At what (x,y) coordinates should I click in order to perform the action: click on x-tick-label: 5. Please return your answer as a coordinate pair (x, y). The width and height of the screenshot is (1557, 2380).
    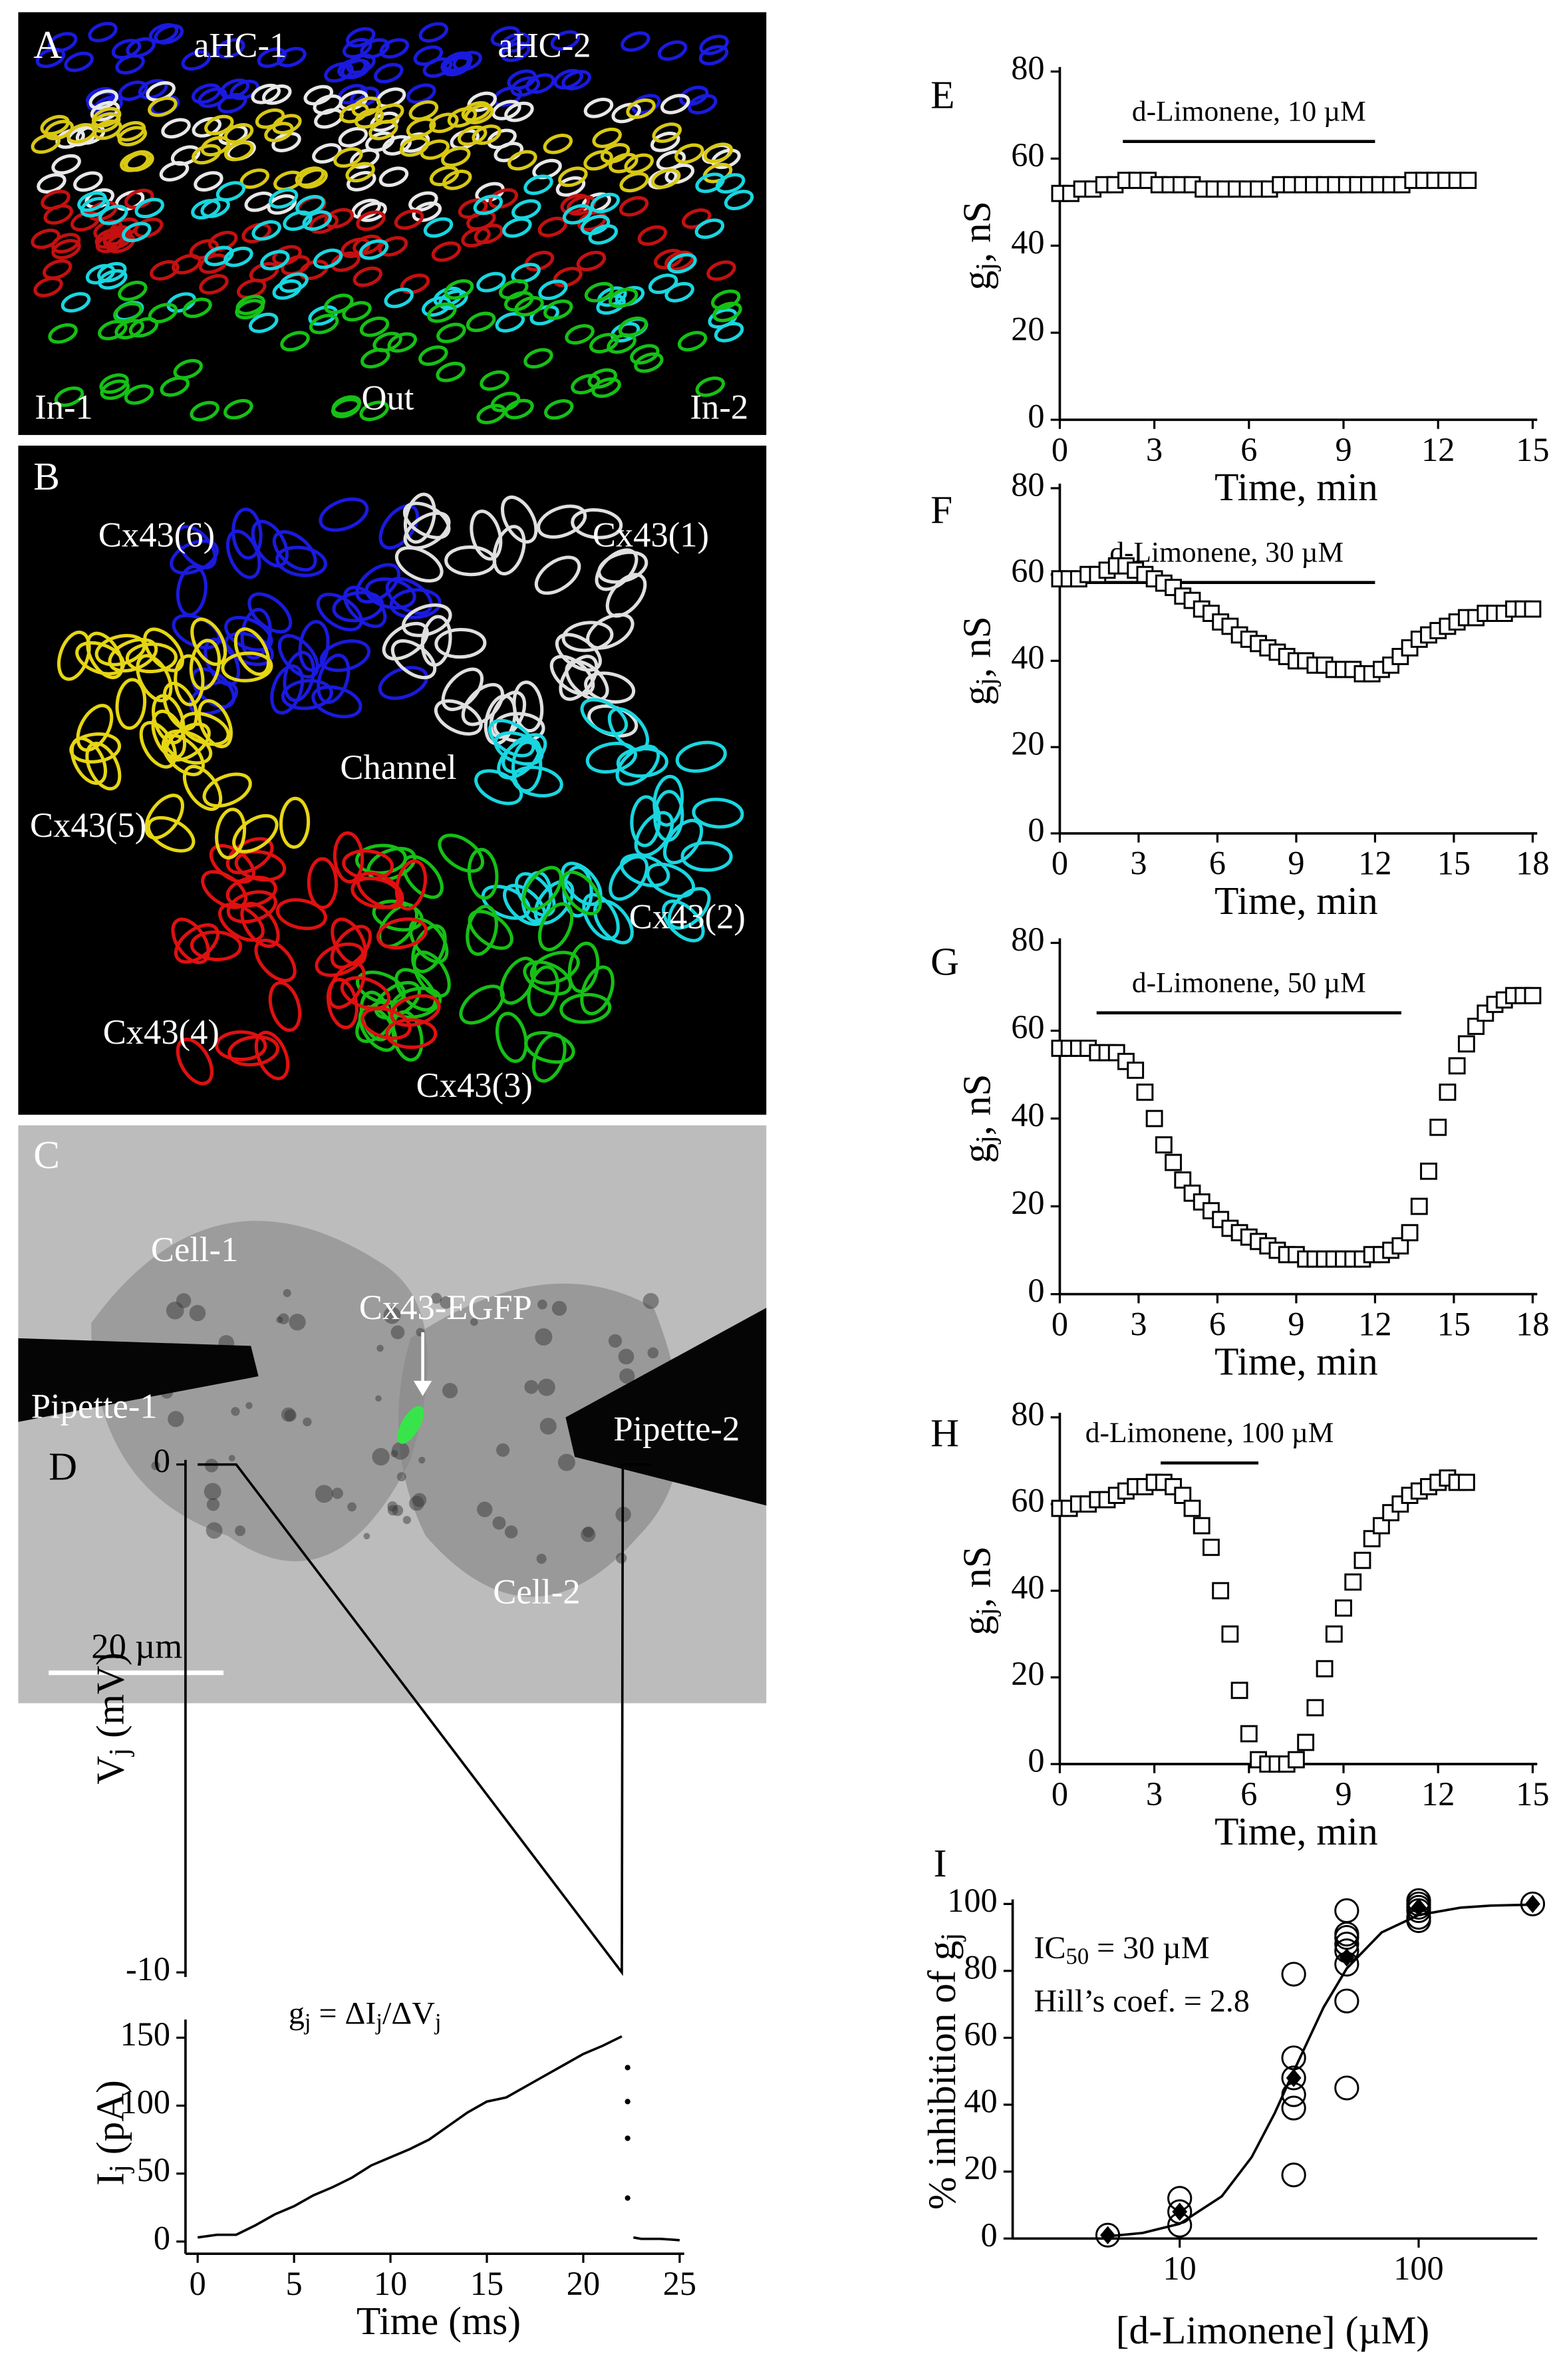
    Looking at the image, I should click on (294, 2283).